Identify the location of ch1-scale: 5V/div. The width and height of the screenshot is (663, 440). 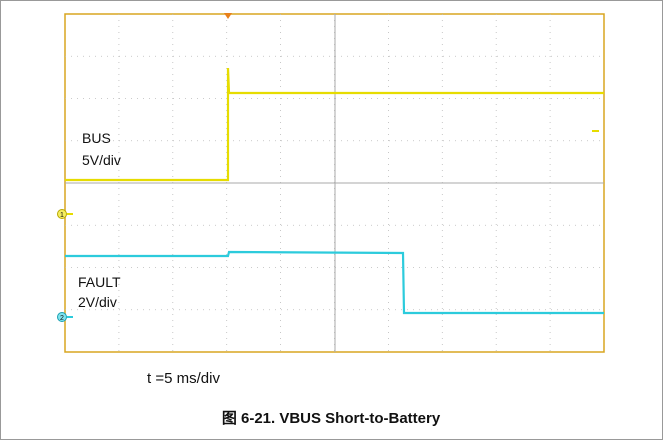
(101, 160).